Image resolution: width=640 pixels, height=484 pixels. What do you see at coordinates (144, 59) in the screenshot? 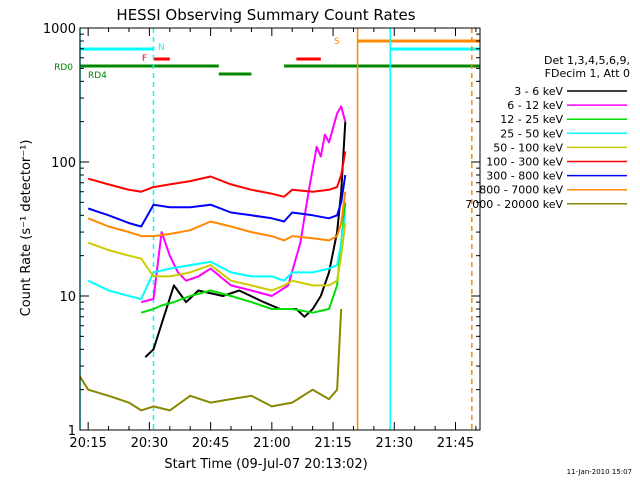
I see `flag-label-f: F` at bounding box center [144, 59].